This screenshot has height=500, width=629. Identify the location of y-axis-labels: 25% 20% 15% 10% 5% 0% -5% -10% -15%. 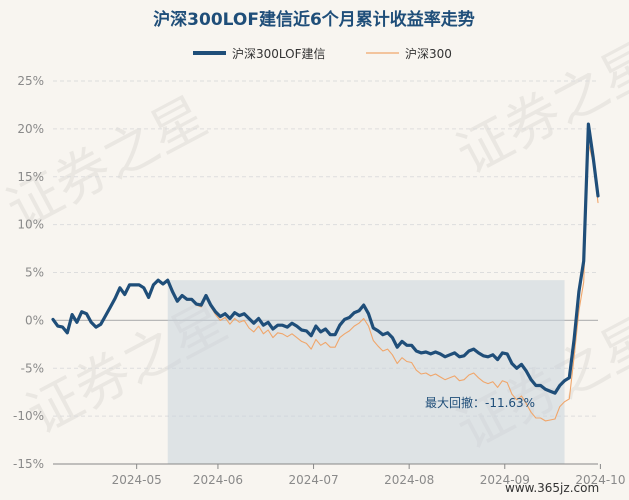
(28, 272).